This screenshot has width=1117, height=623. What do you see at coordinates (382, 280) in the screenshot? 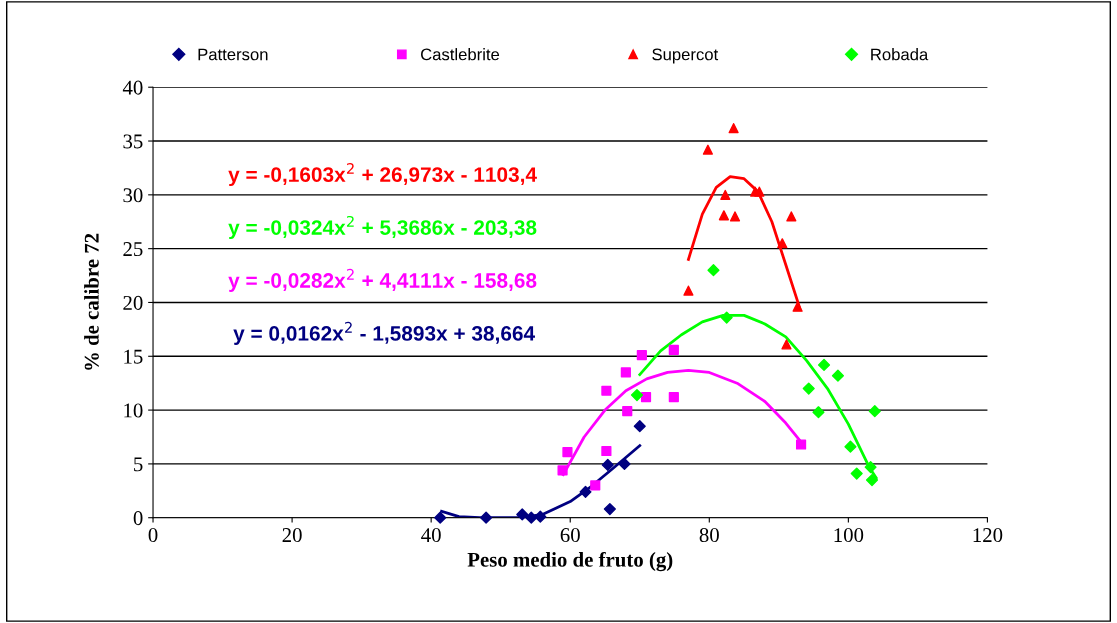
I see `annotation: y = -0,0282x$^{2}$ + 4,4111x - 158,68` at bounding box center [382, 280].